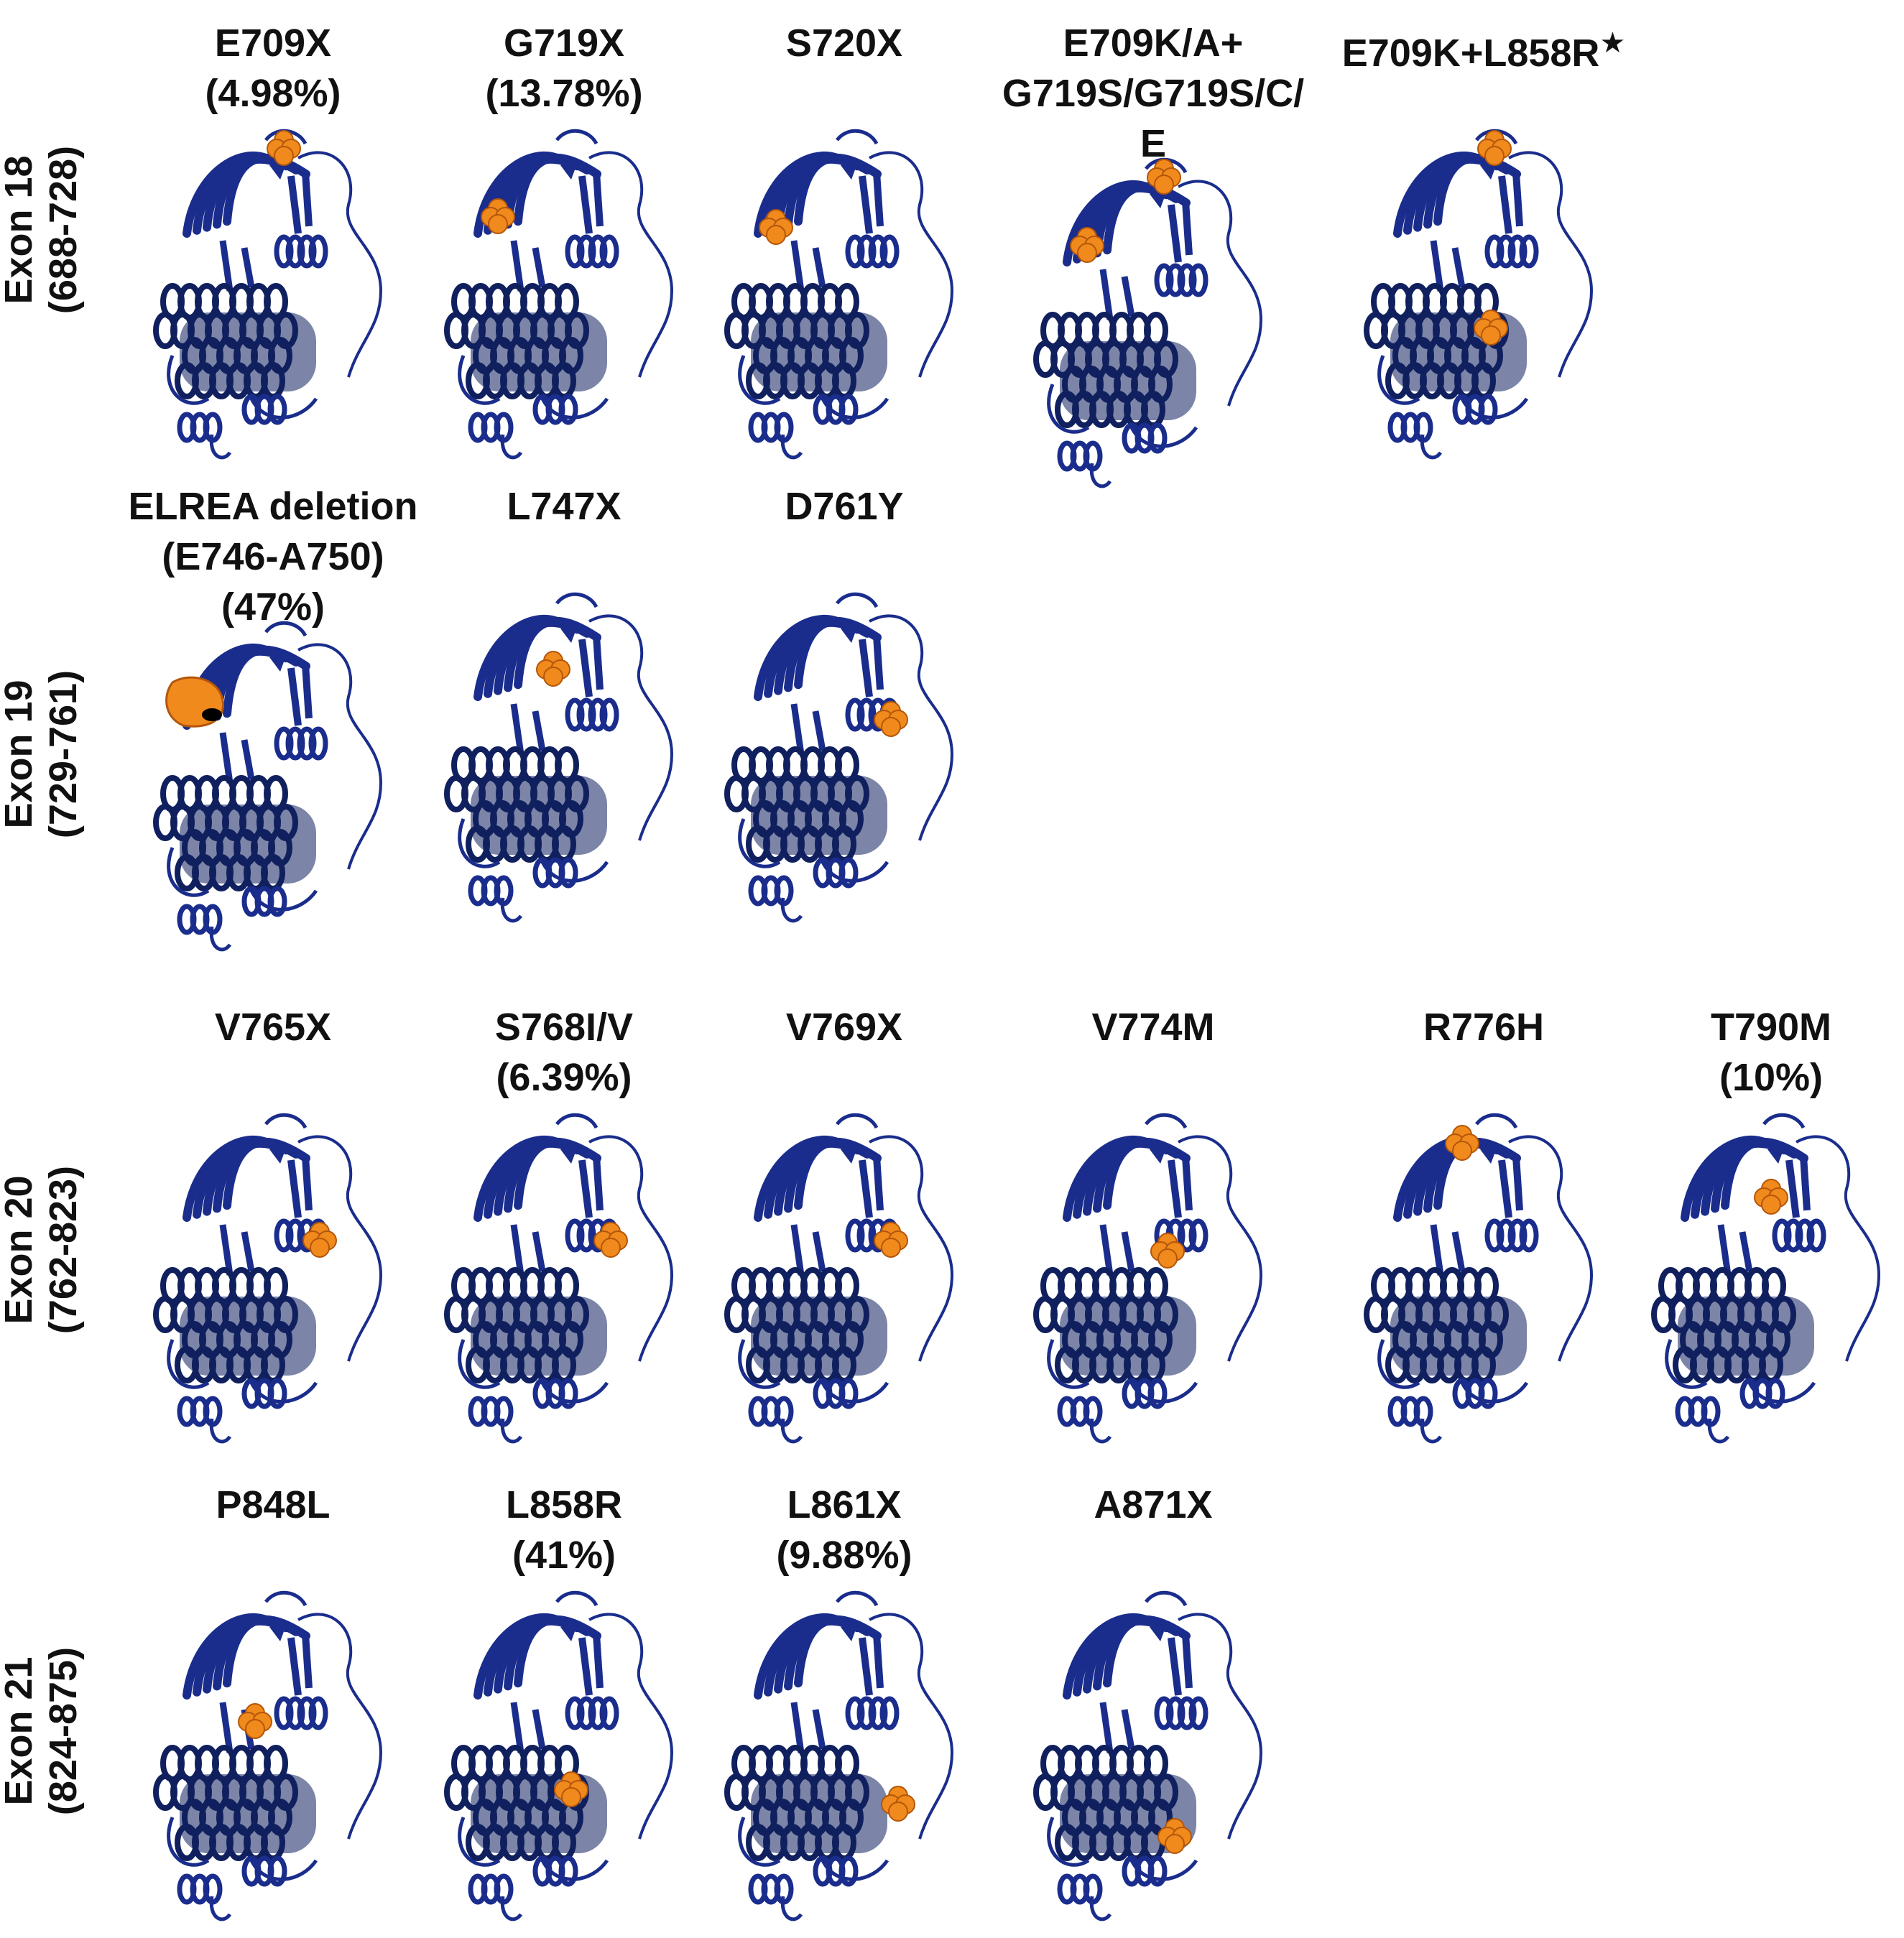 Image resolution: width=1904 pixels, height=1938 pixels. I want to click on mutation-name: A871X, so click(1153, 1504).